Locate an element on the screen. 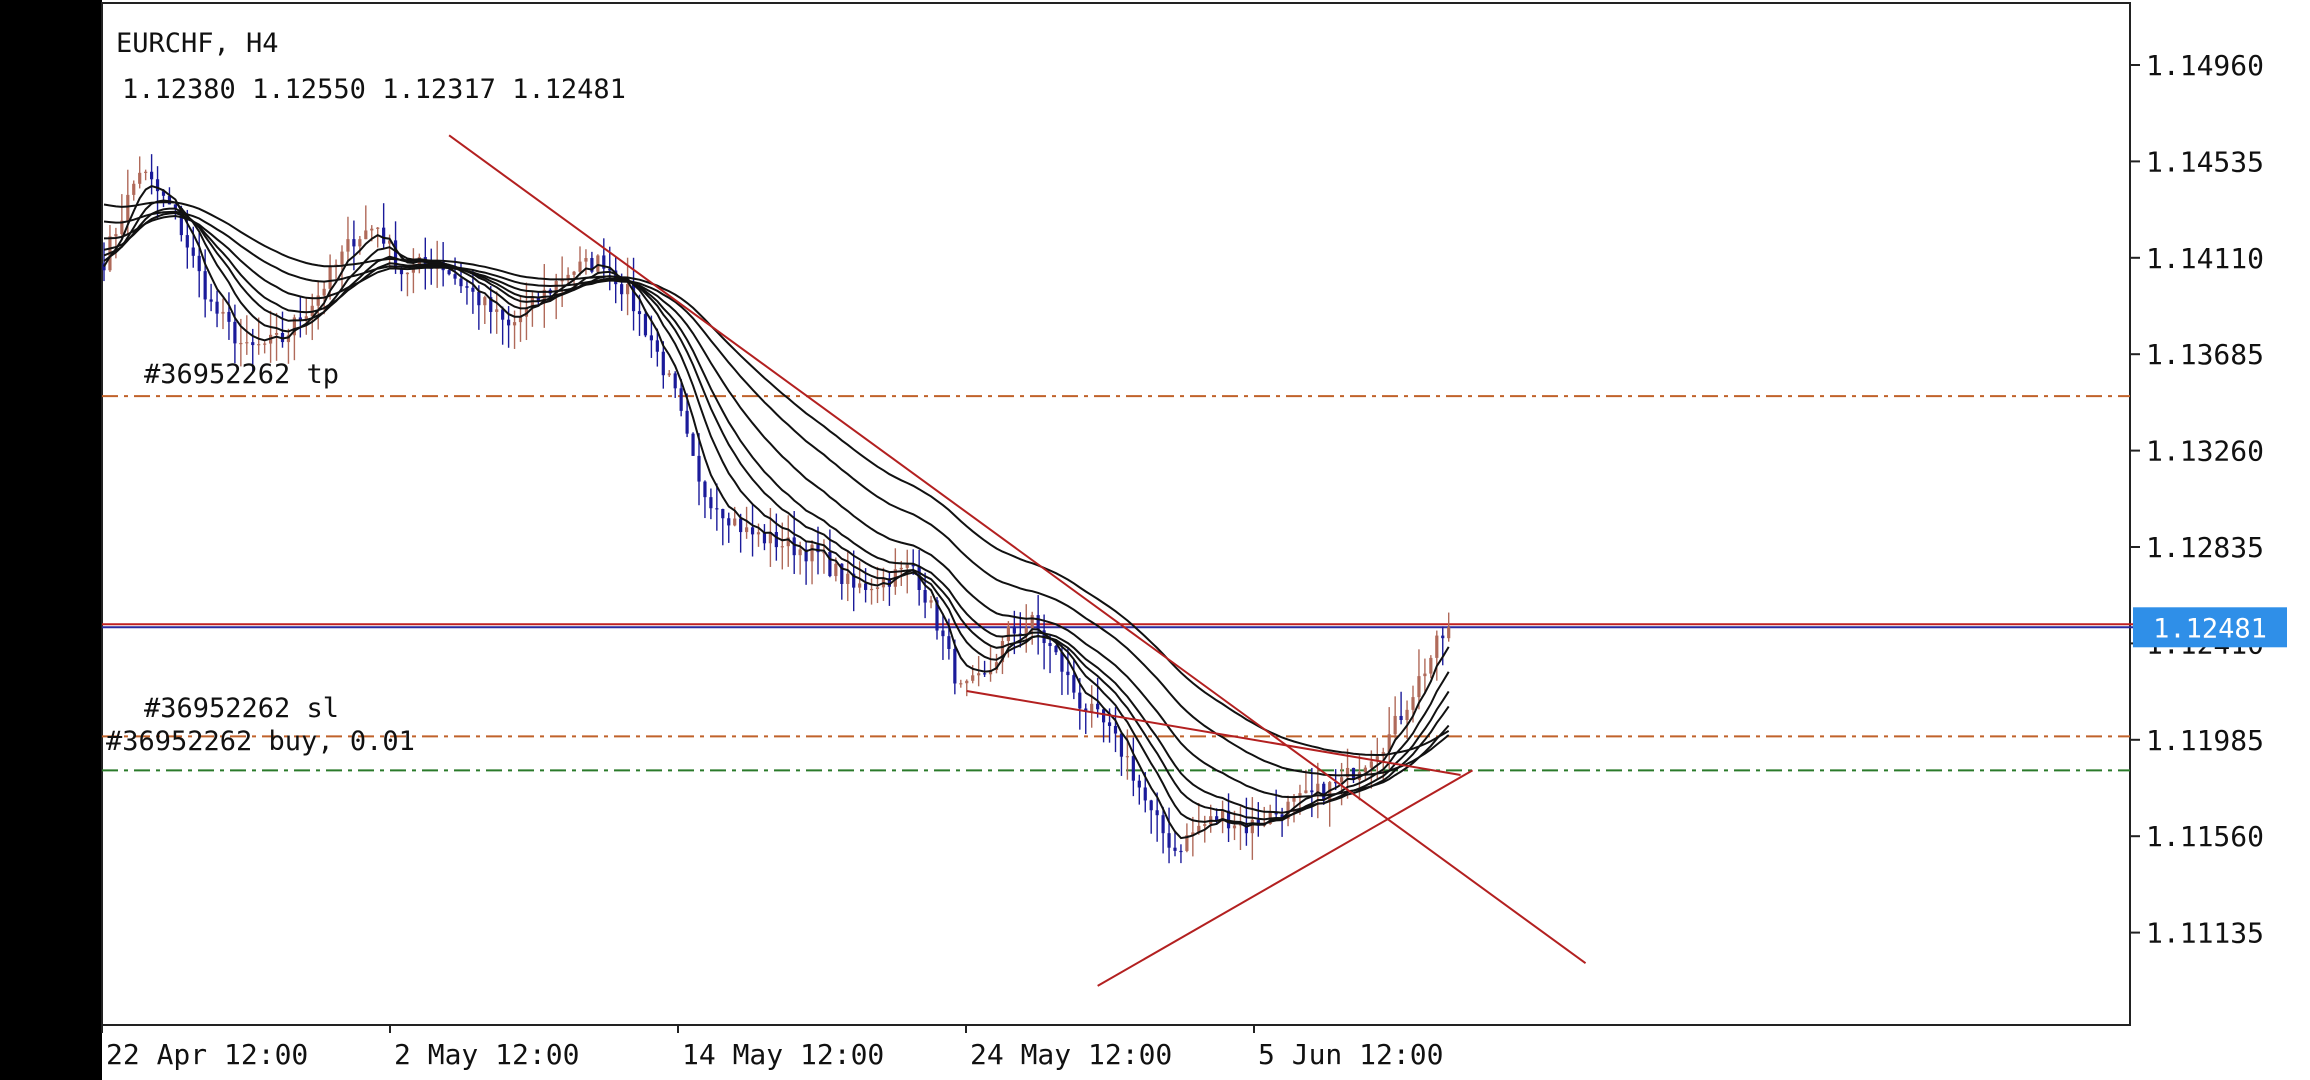 The height and width of the screenshot is (1080, 2310). tp-order-label: #36952262 tp is located at coordinates (241, 374).